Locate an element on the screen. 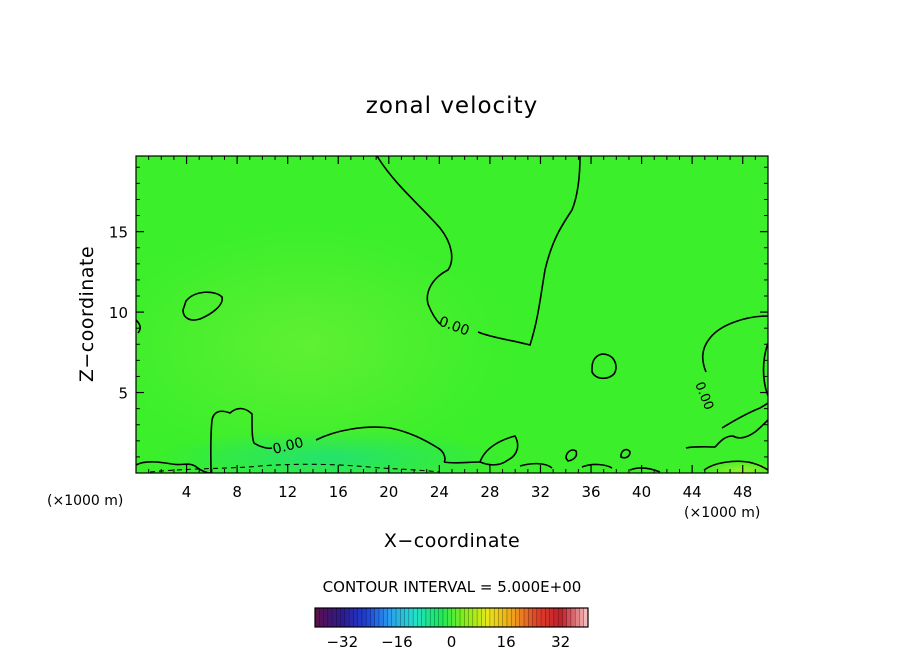  zero-contour-low-middle is located at coordinates (380, 444).